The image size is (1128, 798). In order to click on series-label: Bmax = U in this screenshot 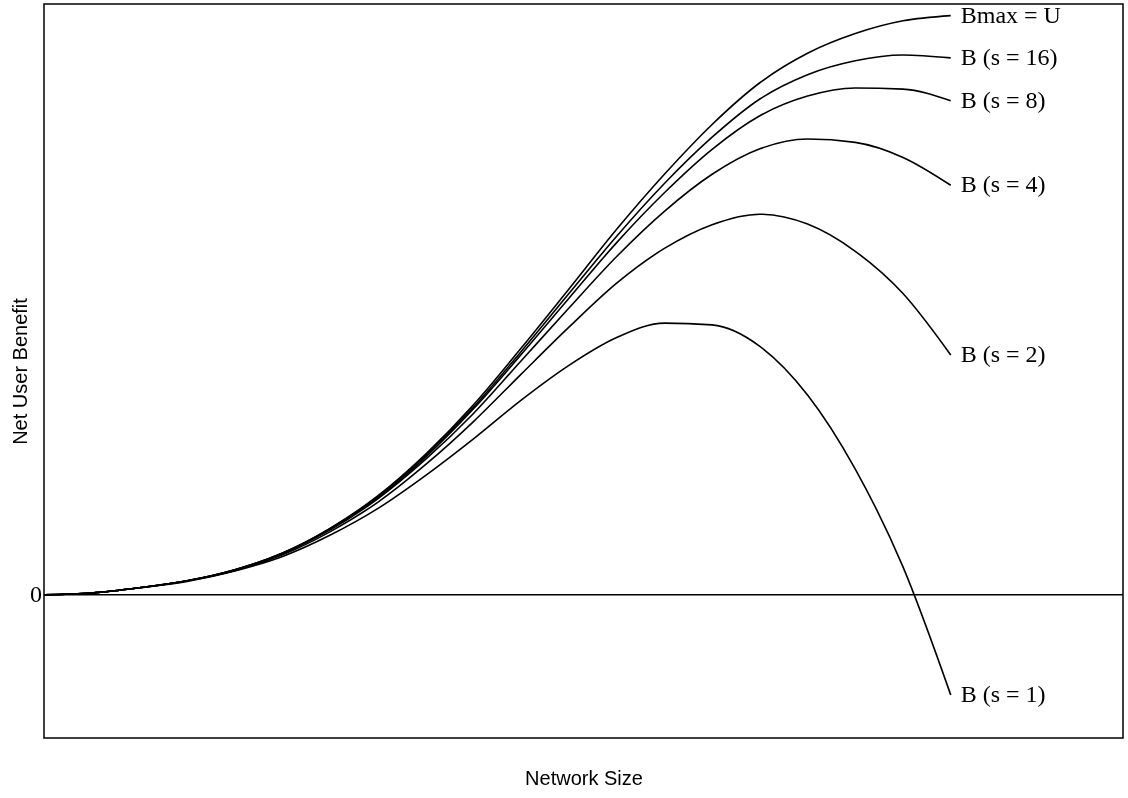, I will do `click(1010, 14)`.